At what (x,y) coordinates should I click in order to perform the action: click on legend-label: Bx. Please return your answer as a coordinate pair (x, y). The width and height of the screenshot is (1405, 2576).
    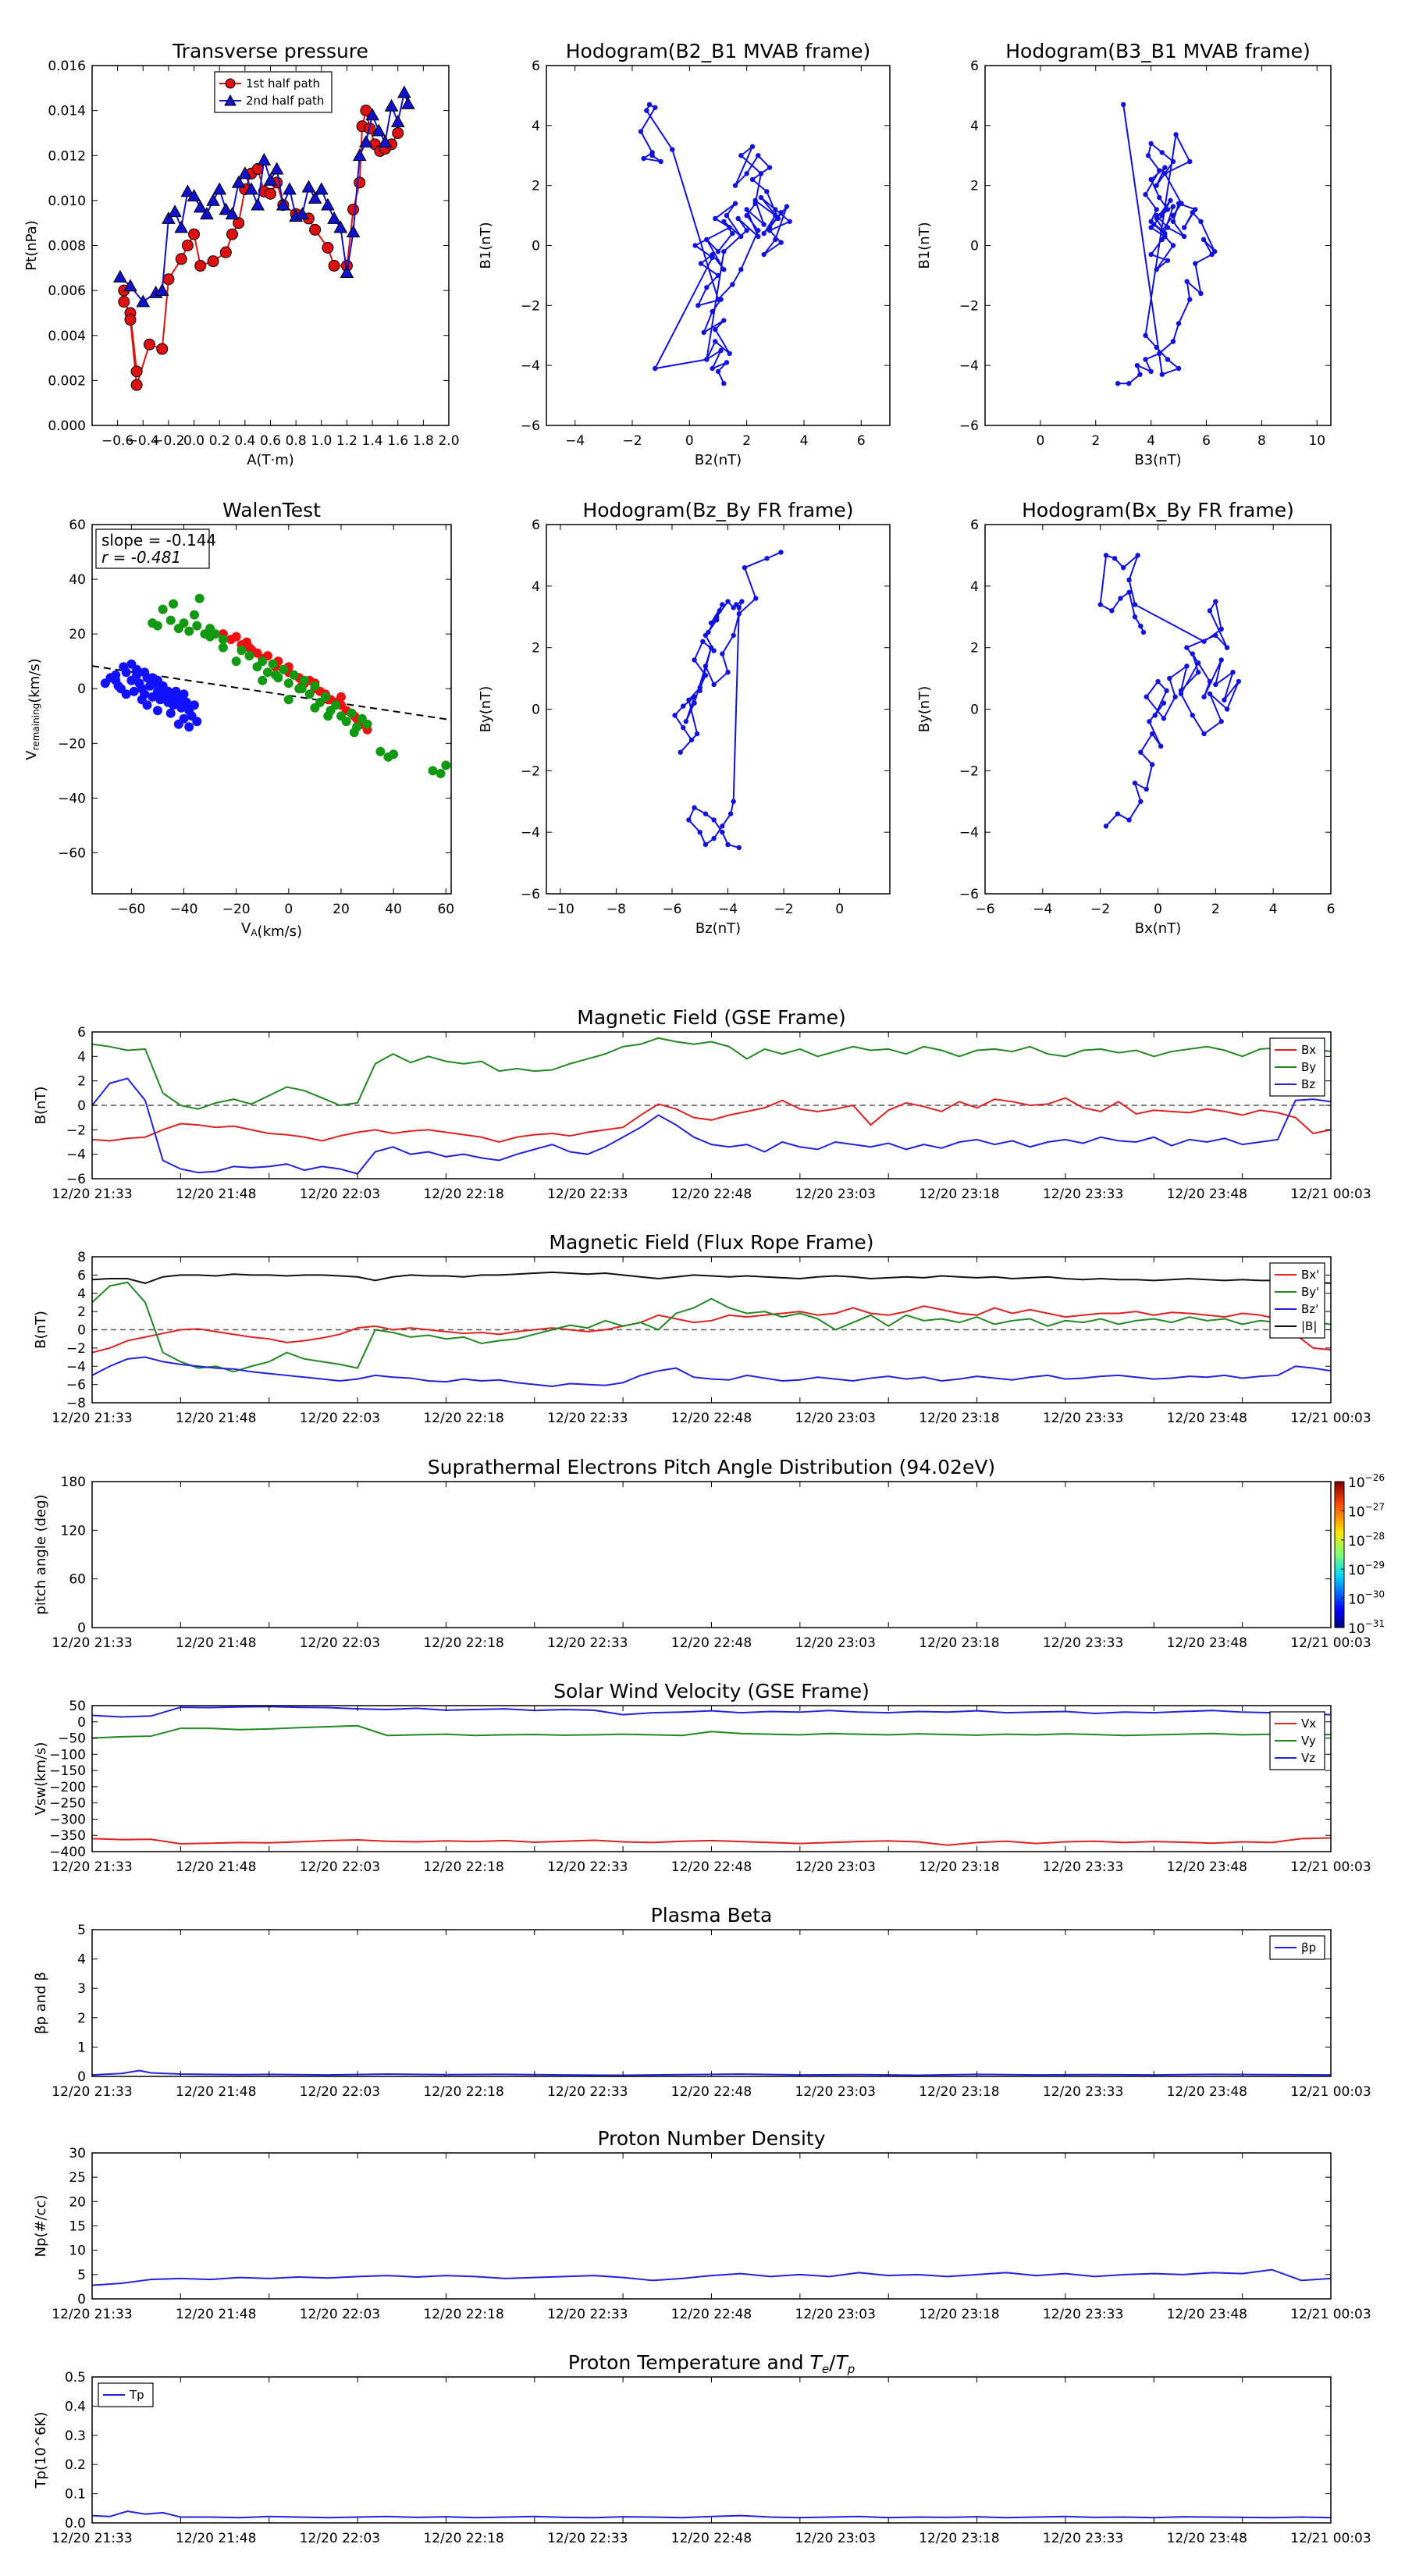
    Looking at the image, I should click on (1308, 1050).